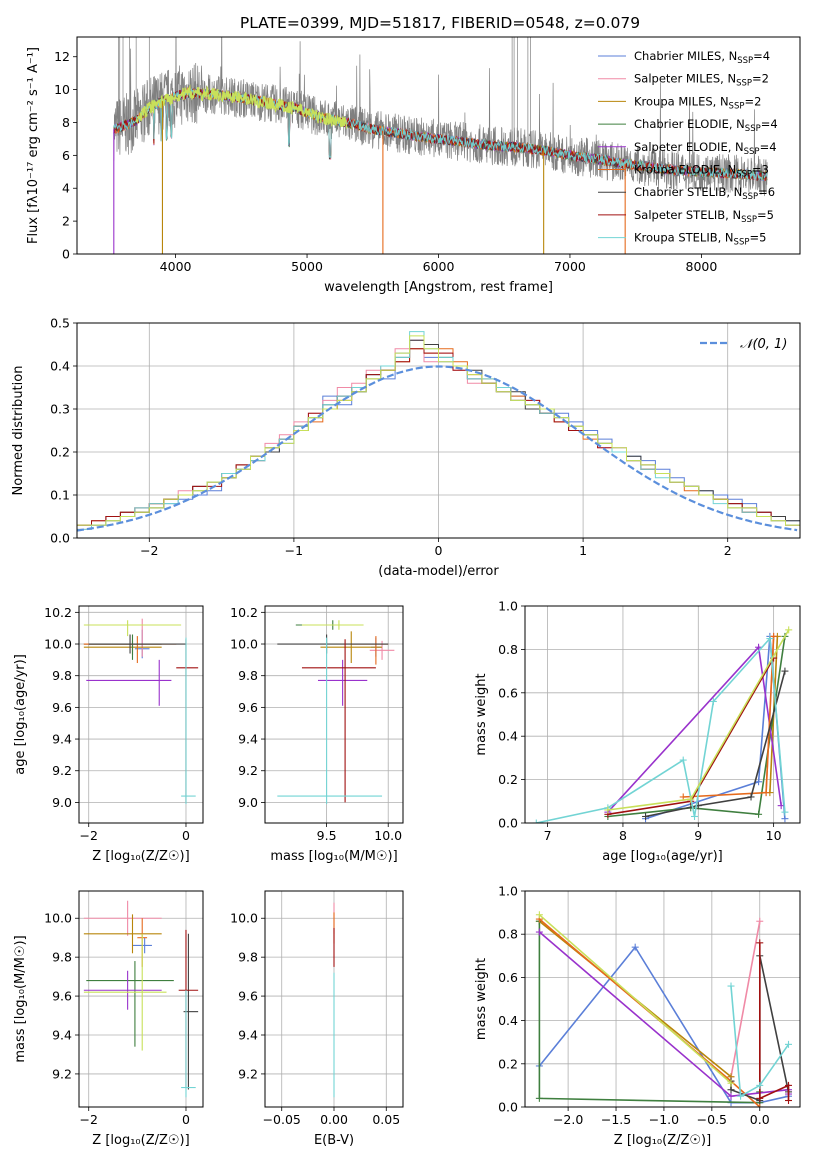 The width and height of the screenshot is (819, 1170). Describe the element at coordinates (334, 1119) in the screenshot. I see `x-tick-label: 0.00` at that location.